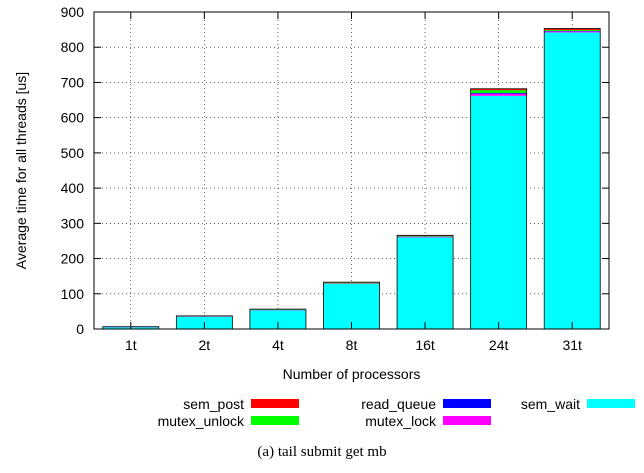 The height and width of the screenshot is (473, 644). Describe the element at coordinates (201, 421) in the screenshot. I see `legend-label: mutex_unlock` at that location.